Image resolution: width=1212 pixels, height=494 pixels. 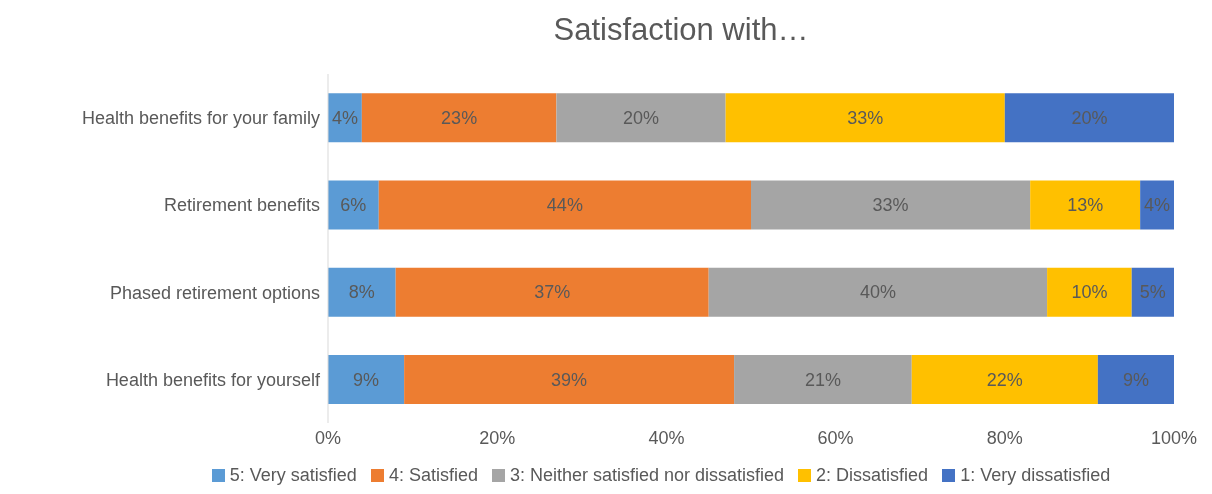 I want to click on x-tick-label: 60%, so click(x=835, y=437).